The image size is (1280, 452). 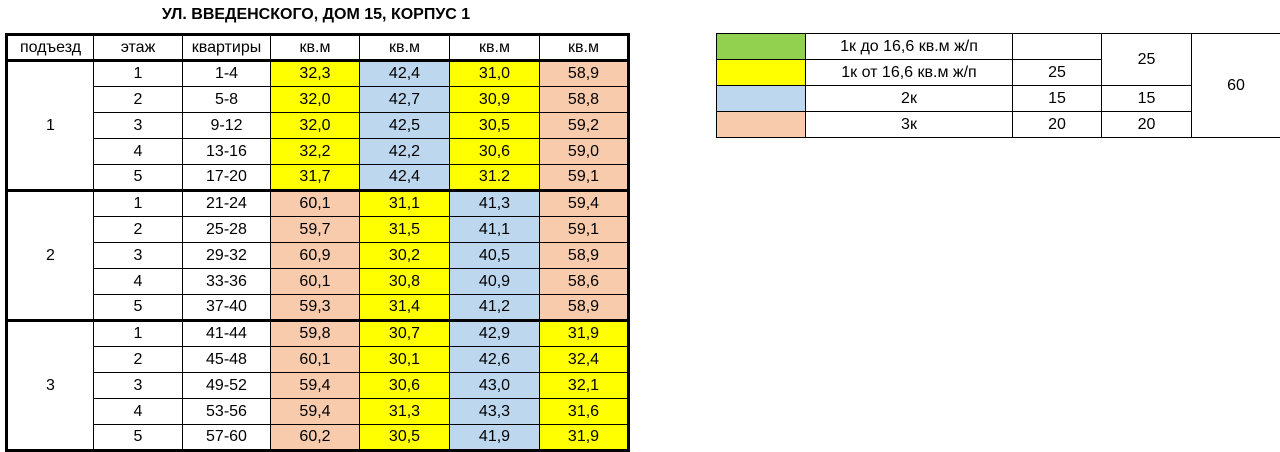 I want to click on legend-row: 1к до 16,6 кв.м ж/п 25 60, so click(x=998, y=85).